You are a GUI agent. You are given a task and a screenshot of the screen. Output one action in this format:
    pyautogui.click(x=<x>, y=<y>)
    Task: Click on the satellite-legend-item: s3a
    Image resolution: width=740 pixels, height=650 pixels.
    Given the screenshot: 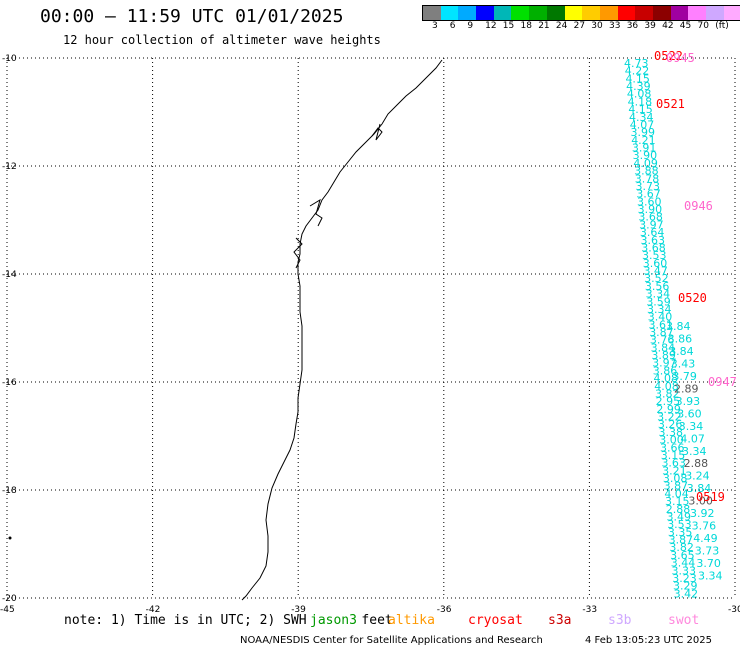 What is the action you would take?
    pyautogui.click(x=560, y=620)
    